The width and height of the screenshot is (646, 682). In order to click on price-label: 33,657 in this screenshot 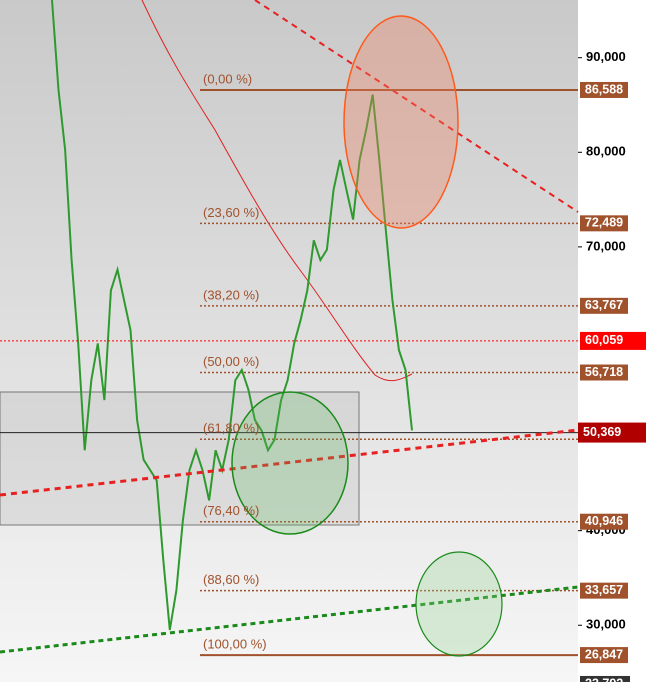, I will do `click(604, 590)`.